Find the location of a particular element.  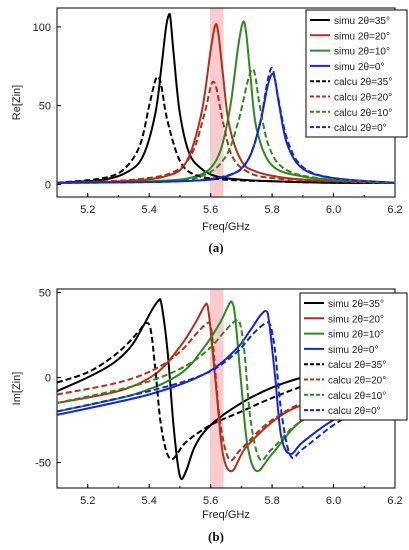

y-tick-label: 100 is located at coordinates (42, 28).